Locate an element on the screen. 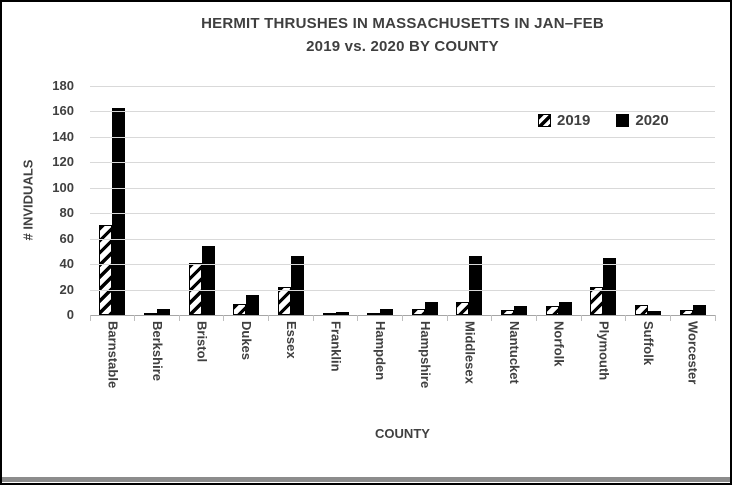 The height and width of the screenshot is (485, 732). bar-2019-hampden is located at coordinates (374, 314).